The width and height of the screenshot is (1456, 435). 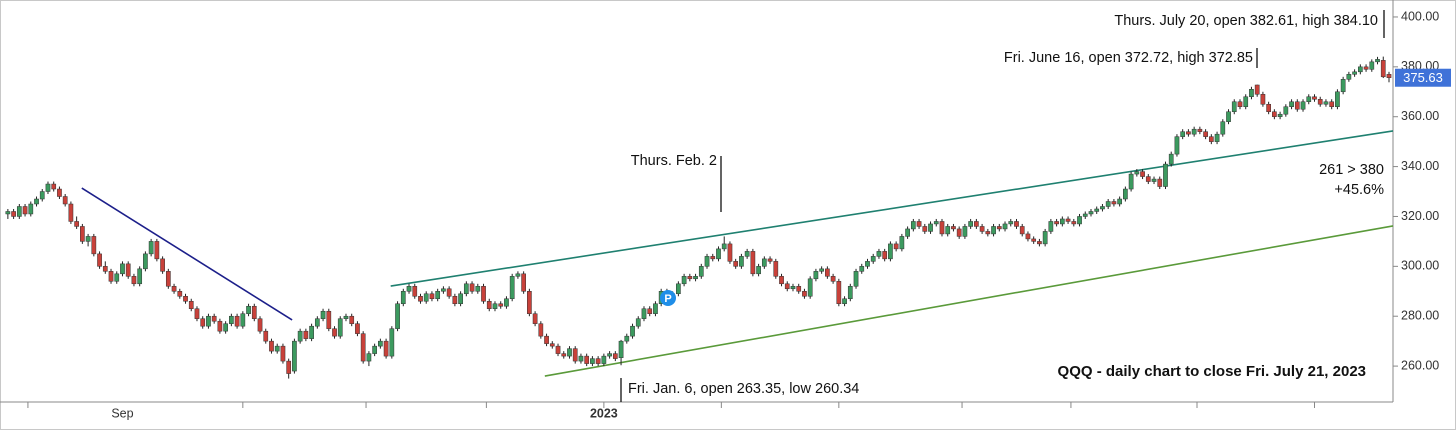 I want to click on y-tick-label: 400.00, so click(x=1420, y=16).